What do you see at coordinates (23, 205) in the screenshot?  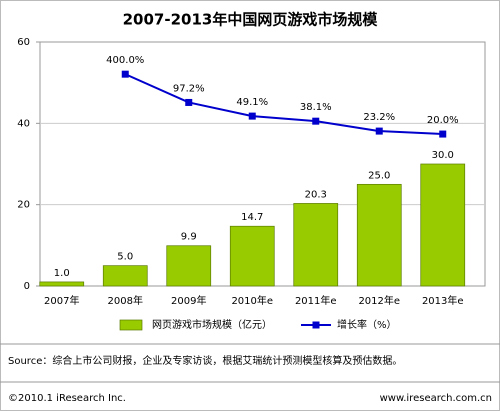 I see `y-tick-label: 20` at bounding box center [23, 205].